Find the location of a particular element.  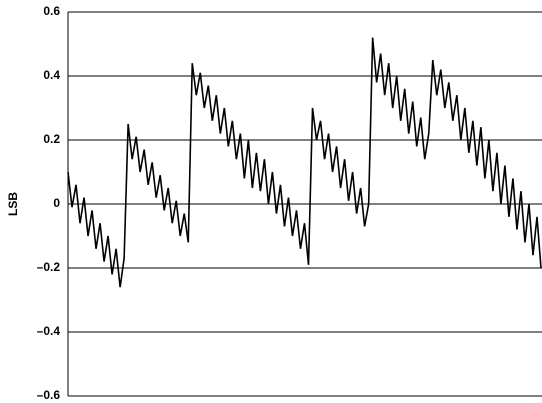

y-tick-label: 0 is located at coordinates (56, 203).